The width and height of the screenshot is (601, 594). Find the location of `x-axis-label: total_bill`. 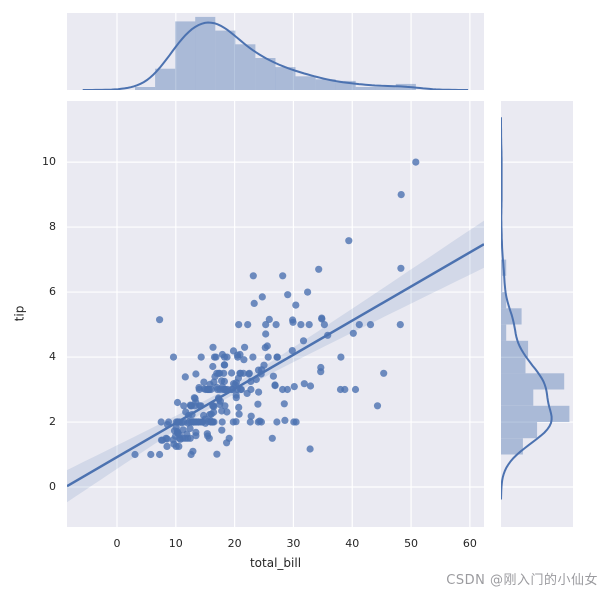

x-axis-label: total_bill is located at coordinates (275, 563).